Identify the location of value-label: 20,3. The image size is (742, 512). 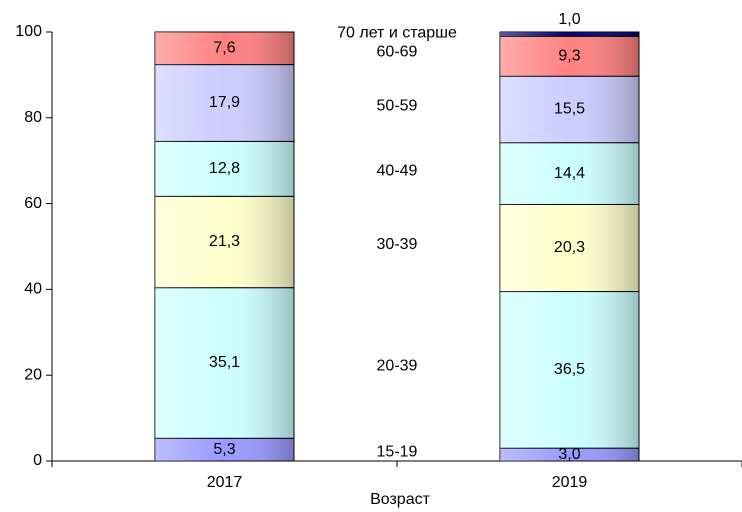
(569, 247).